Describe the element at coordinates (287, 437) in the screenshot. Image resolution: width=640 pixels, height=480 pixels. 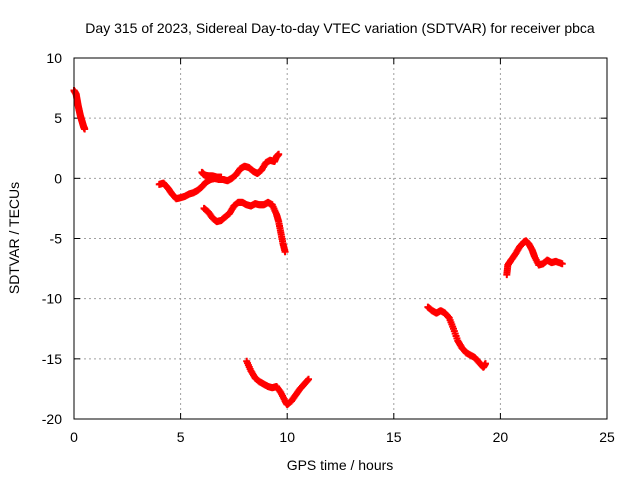
I see `x-tick-label: 10` at that location.